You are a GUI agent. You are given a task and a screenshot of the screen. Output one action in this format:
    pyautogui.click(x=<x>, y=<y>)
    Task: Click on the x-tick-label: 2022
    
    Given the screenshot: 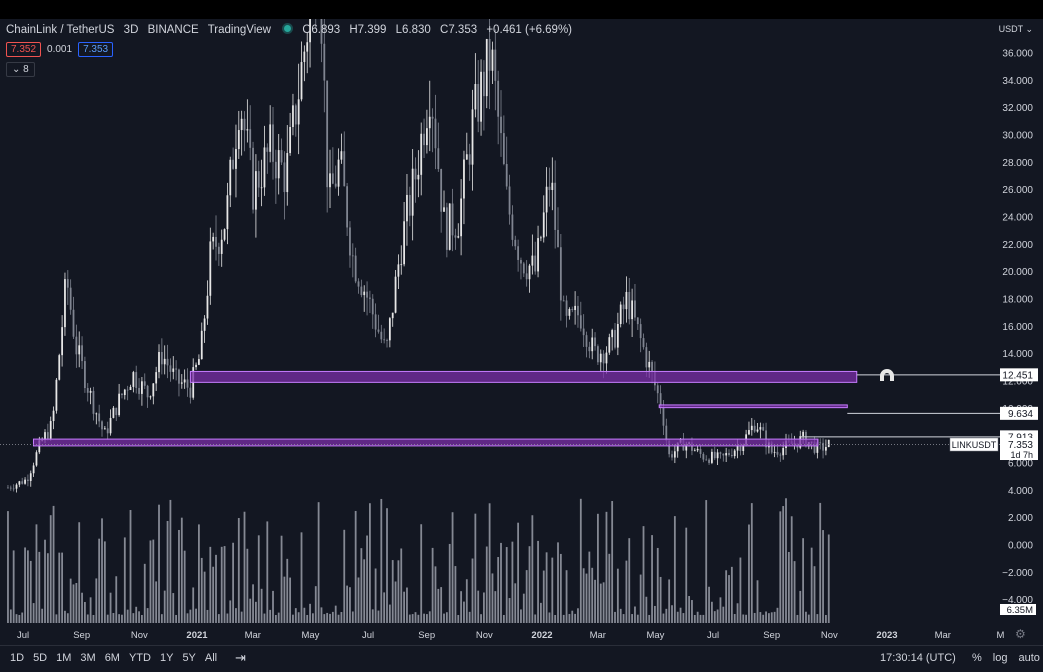 What is the action you would take?
    pyautogui.click(x=541, y=635)
    